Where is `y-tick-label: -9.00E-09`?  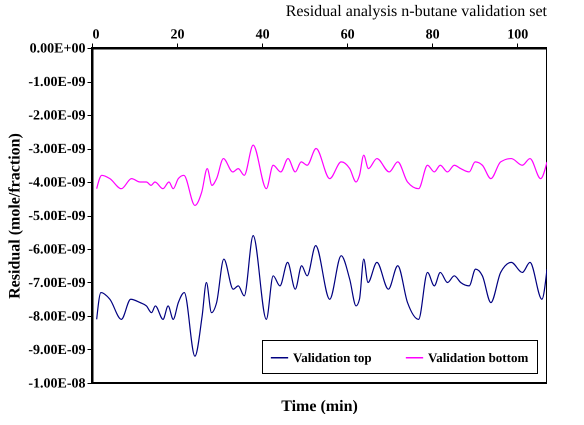 y-tick-label: -9.00E-09 is located at coordinates (57, 350).